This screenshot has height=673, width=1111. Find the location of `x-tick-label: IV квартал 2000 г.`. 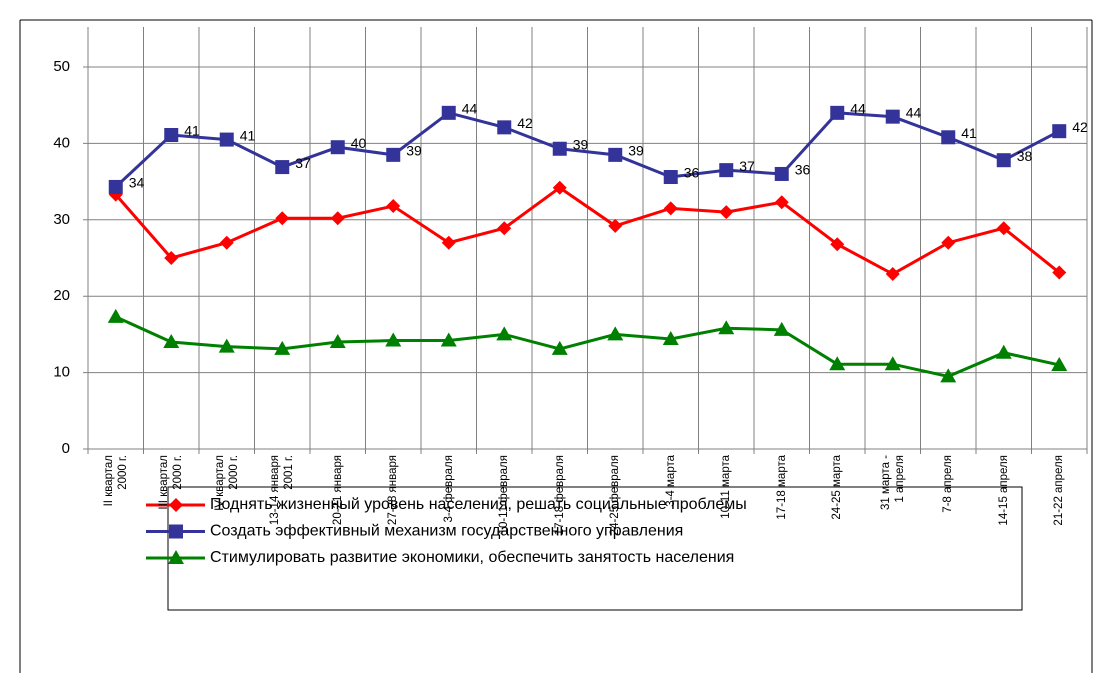

x-tick-label: IV квартал 2000 г. is located at coordinates (226, 483).